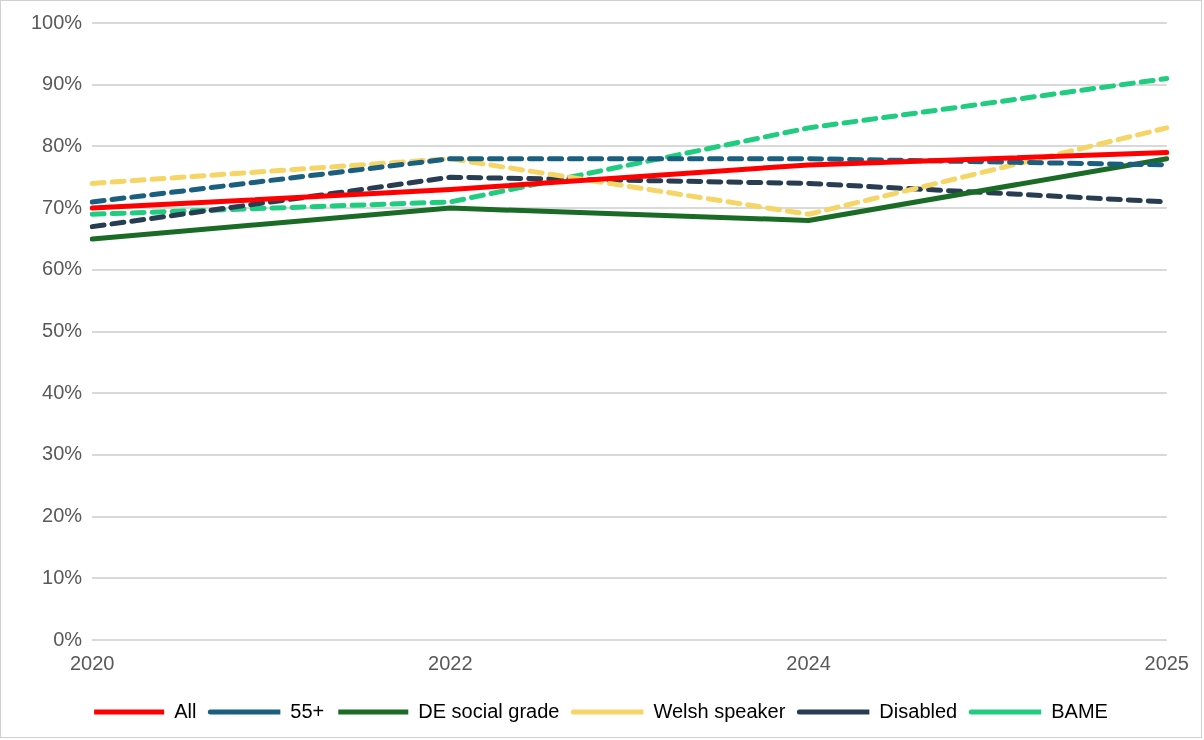 The height and width of the screenshot is (740, 1204). I want to click on legend-label: DE social grade, so click(489, 710).